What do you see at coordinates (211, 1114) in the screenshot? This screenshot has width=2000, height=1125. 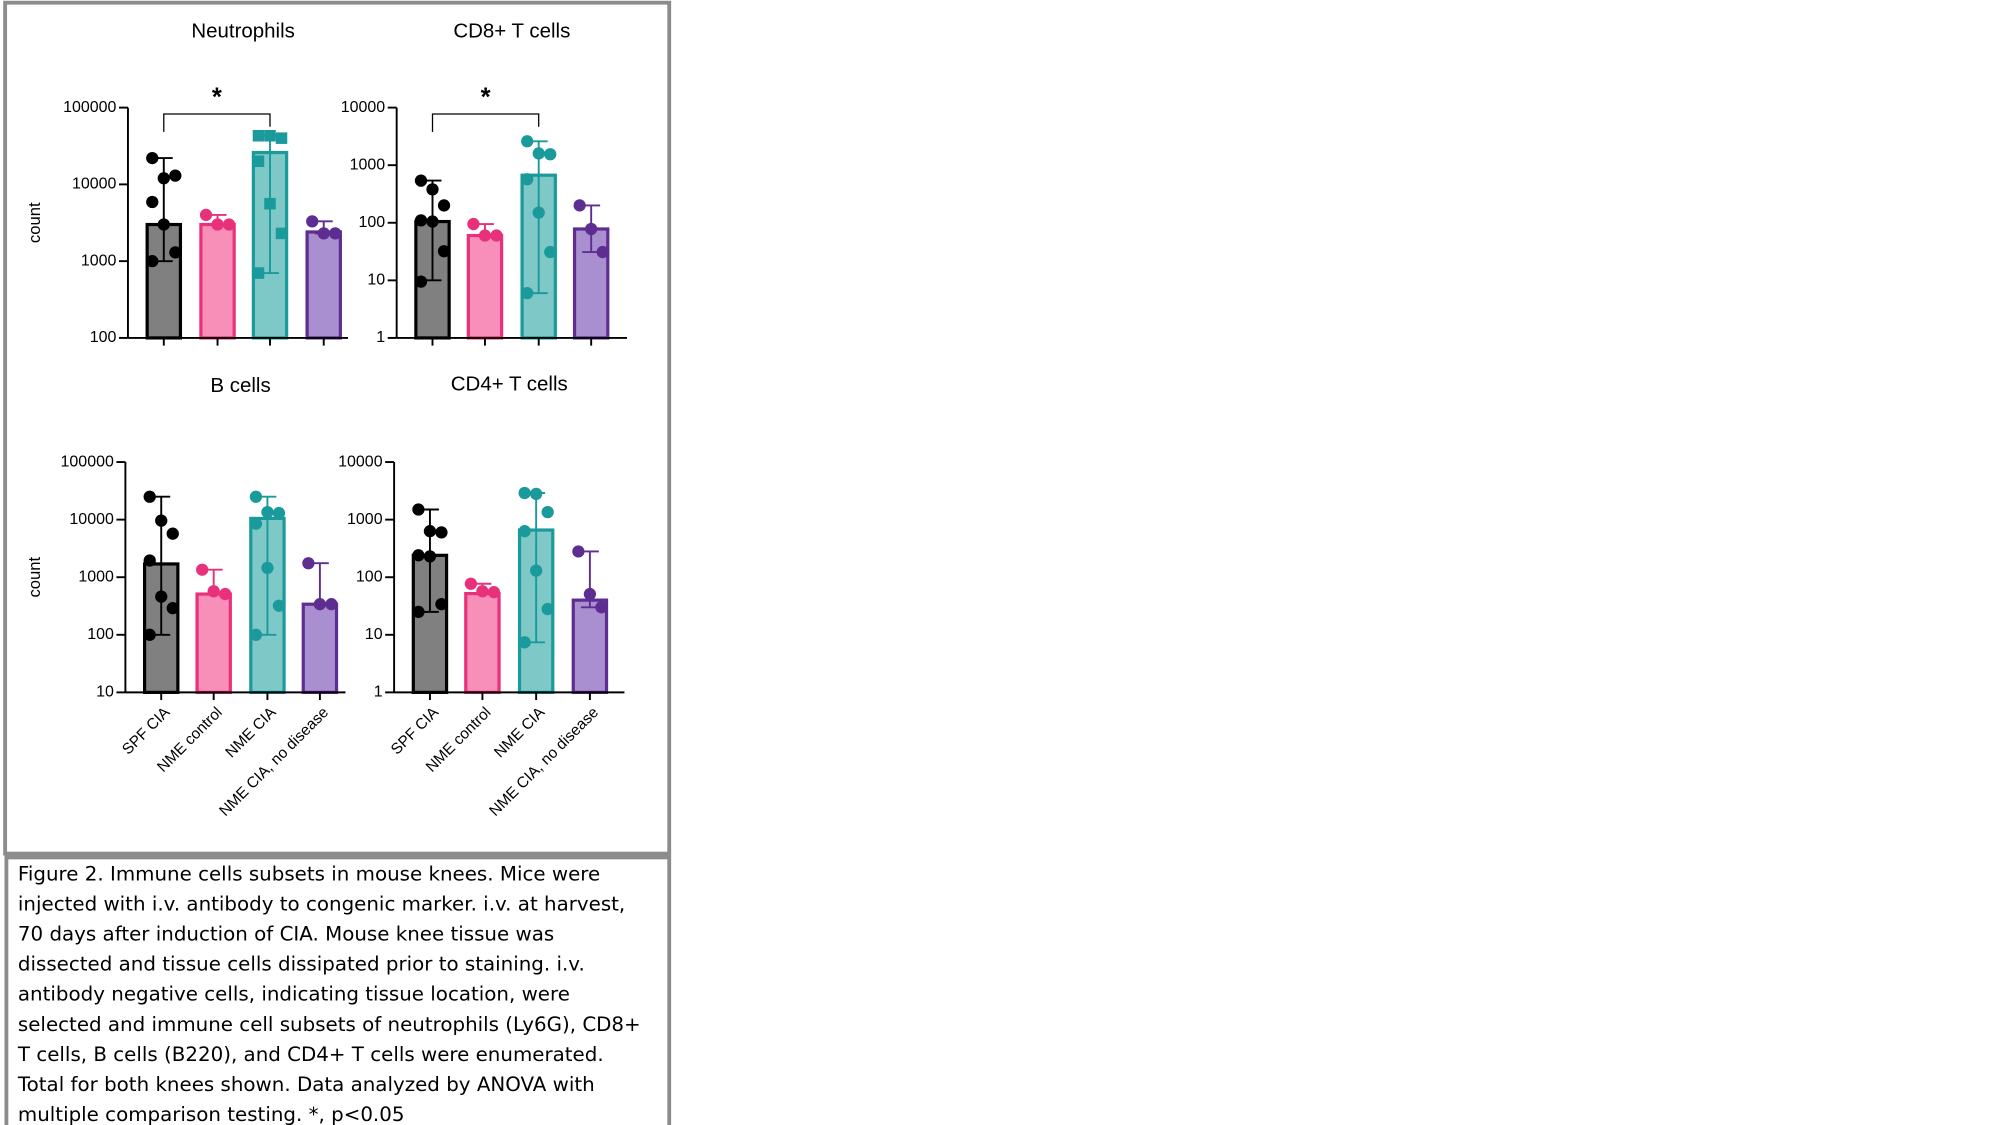 I see `caption-line: multiple comparison testing. *, p<0.05` at bounding box center [211, 1114].